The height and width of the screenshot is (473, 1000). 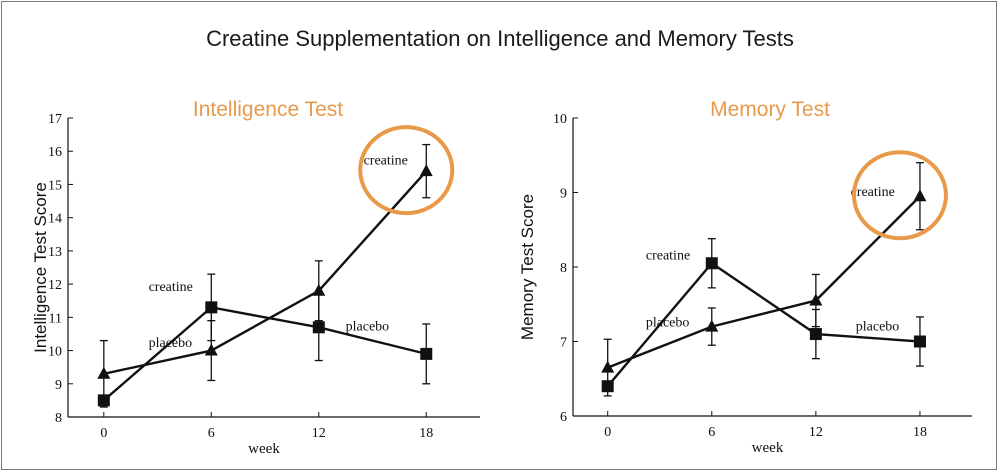 What do you see at coordinates (770, 109) in the screenshot?
I see `panel-title: Memory Test` at bounding box center [770, 109].